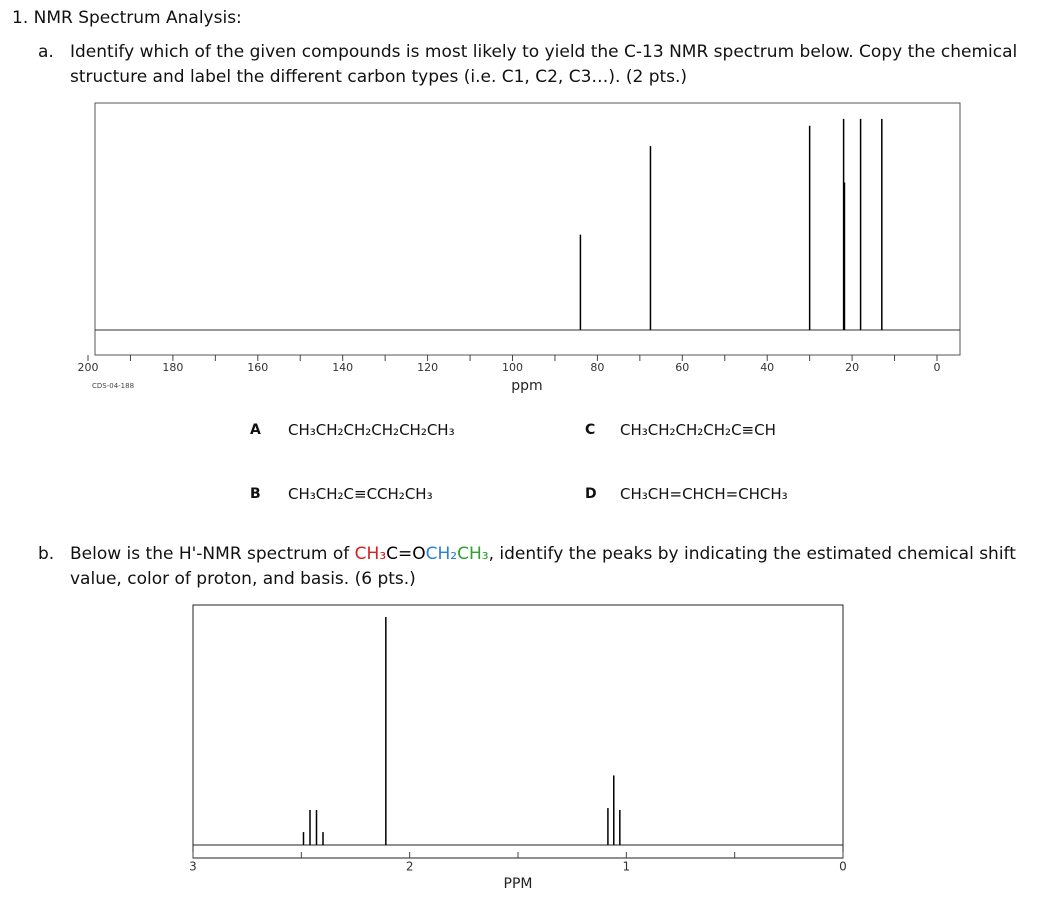 This screenshot has width=1046, height=912. What do you see at coordinates (255, 494) in the screenshot?
I see `option-letter: B` at bounding box center [255, 494].